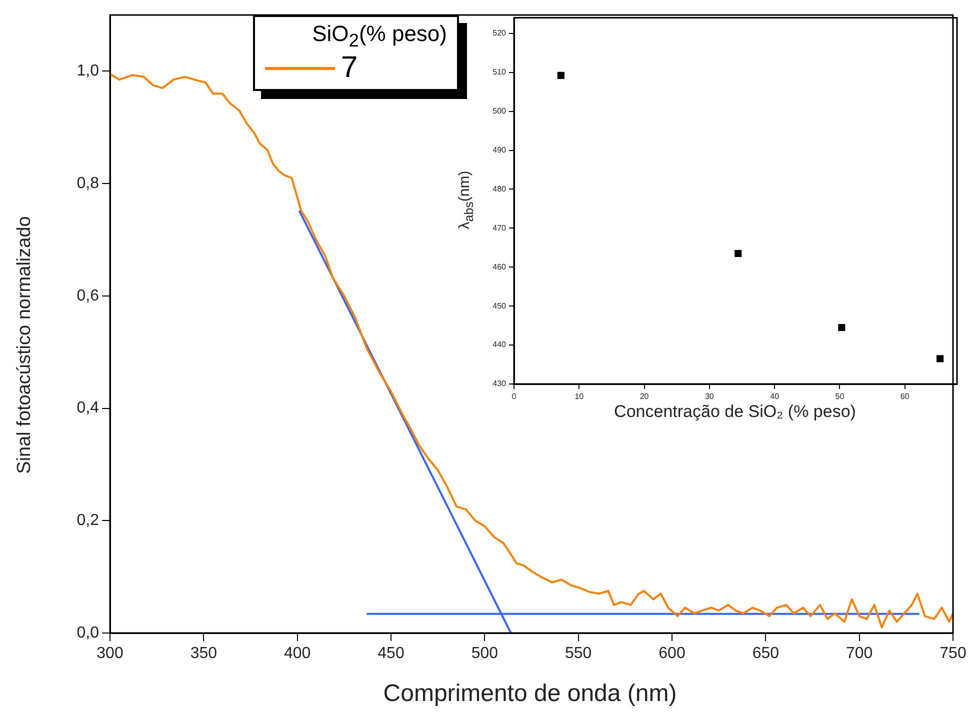 This screenshot has width=975, height=725. What do you see at coordinates (859, 653) in the screenshot?
I see `x-tick-label: 700` at bounding box center [859, 653].